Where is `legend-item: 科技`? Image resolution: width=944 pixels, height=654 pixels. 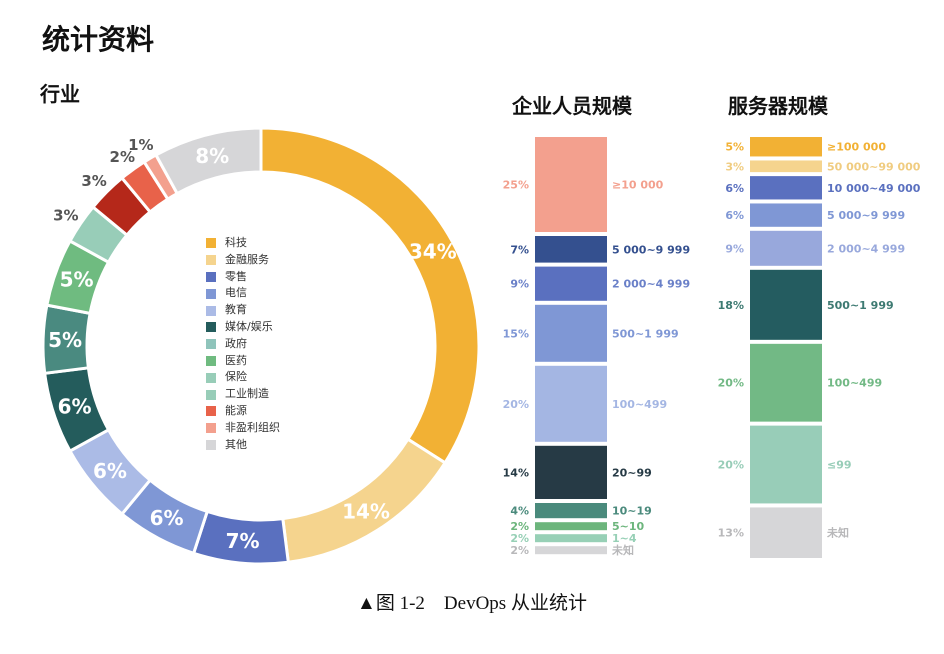
legend-item: 科技 is located at coordinates (243, 243).